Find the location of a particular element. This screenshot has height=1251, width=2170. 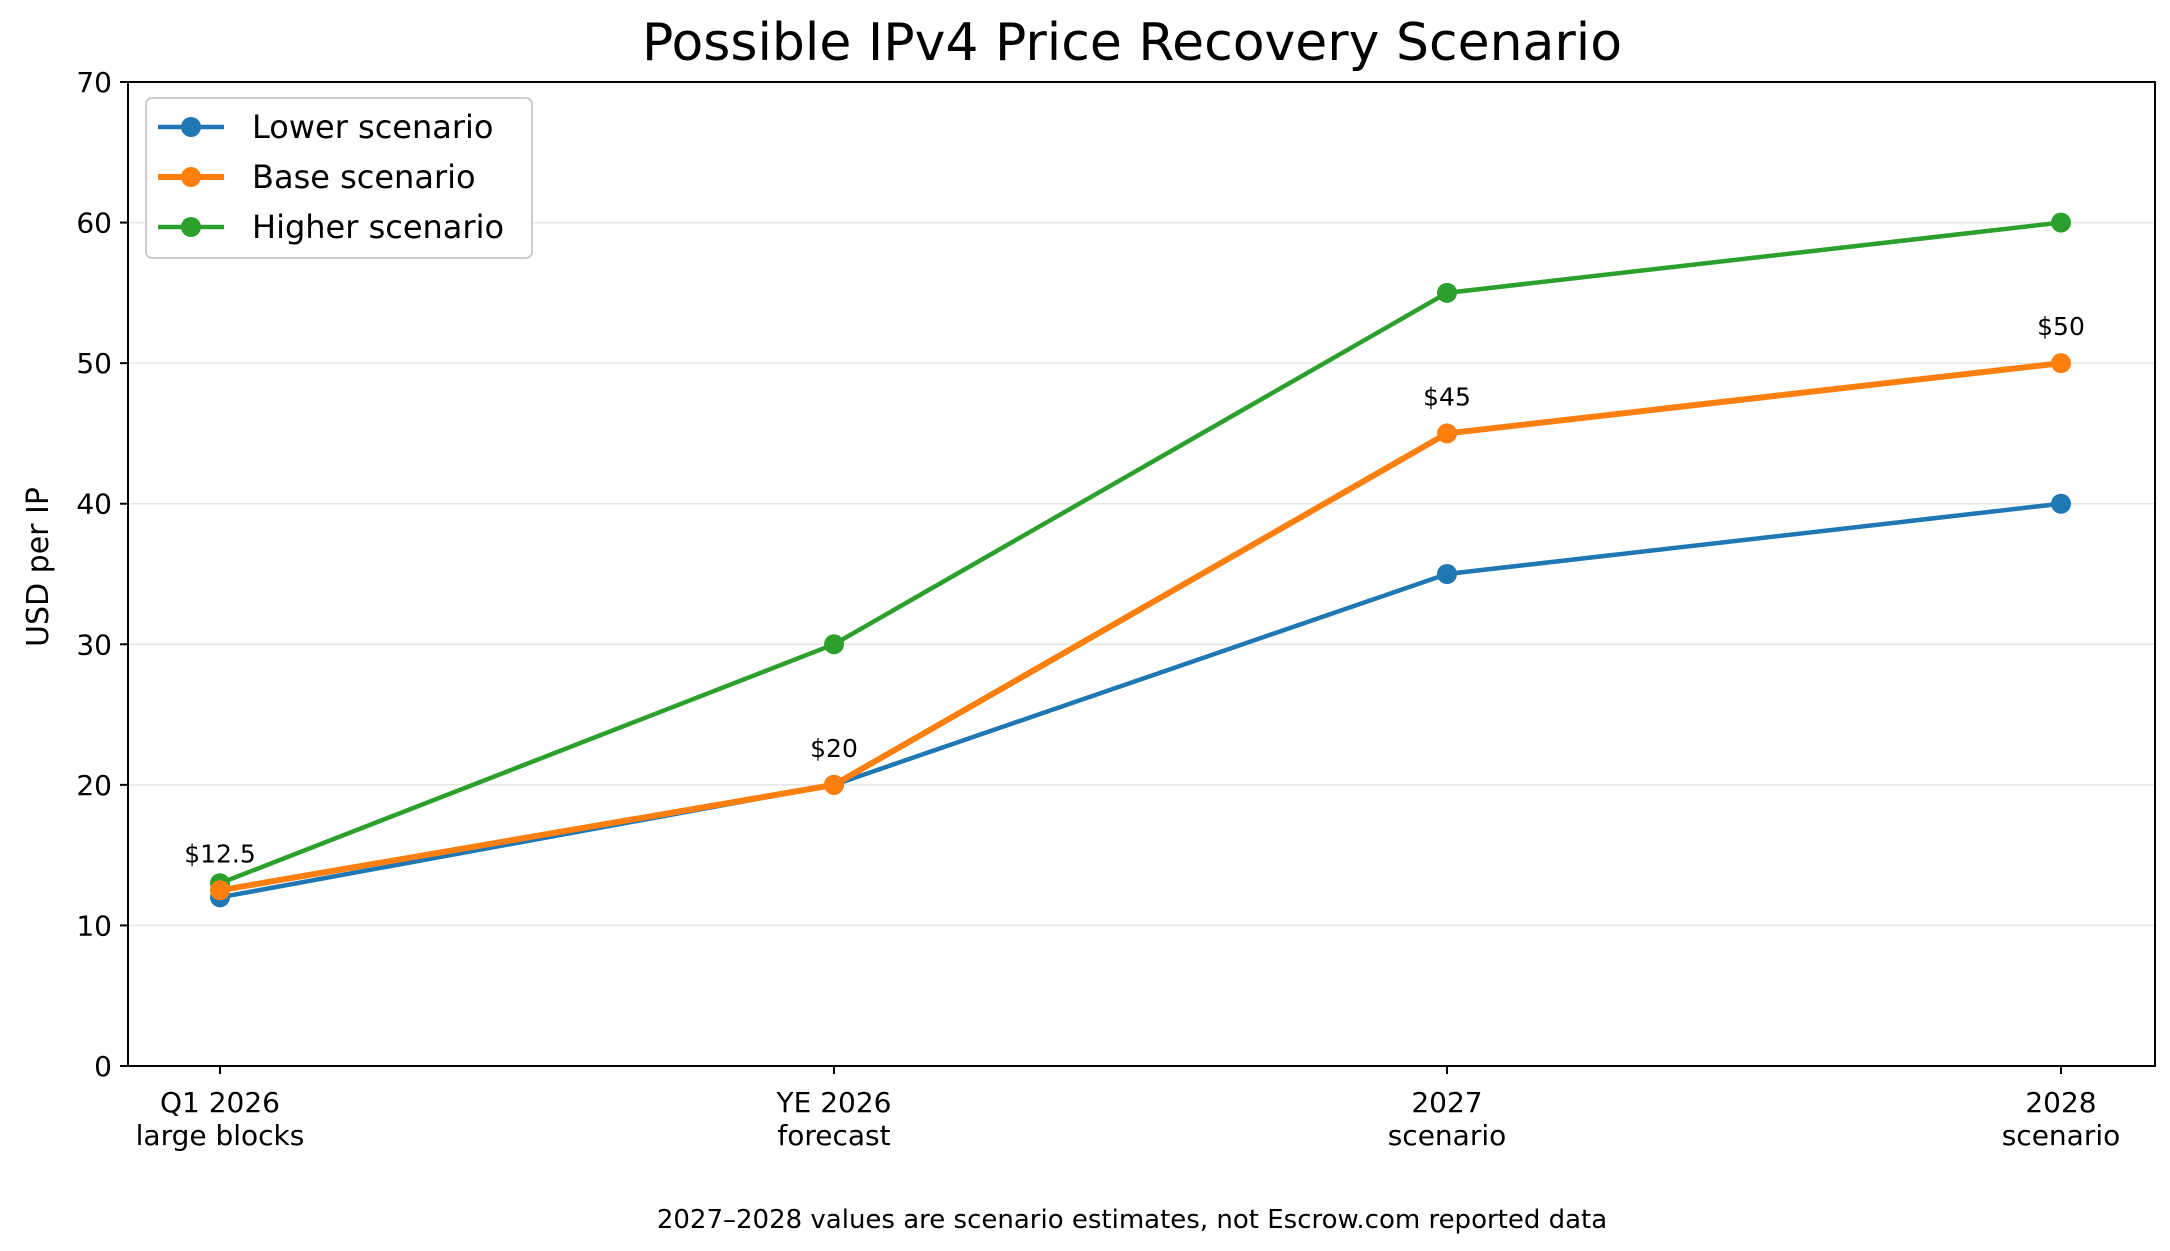

y-tick-label: 50 is located at coordinates (94, 363).